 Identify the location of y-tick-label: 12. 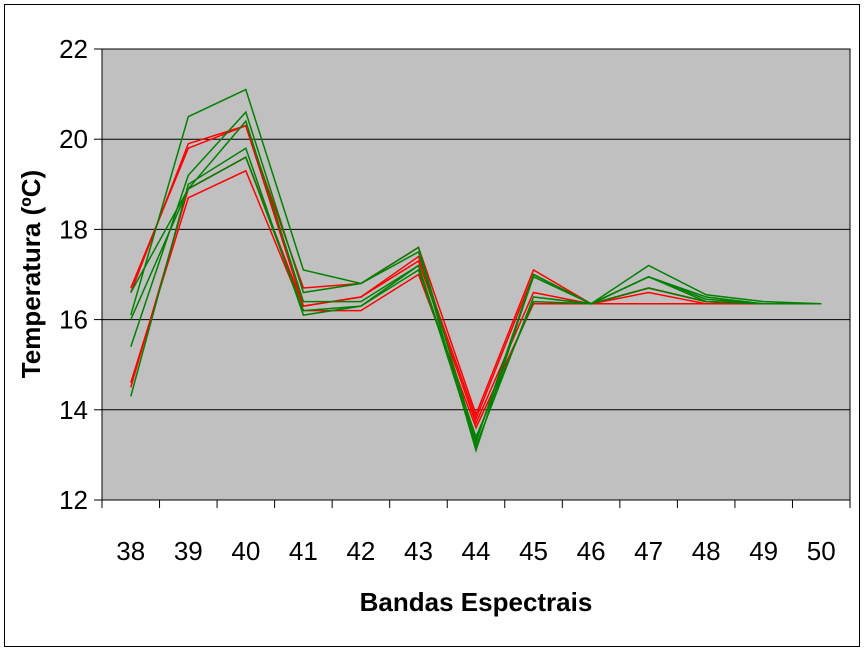
(73, 500).